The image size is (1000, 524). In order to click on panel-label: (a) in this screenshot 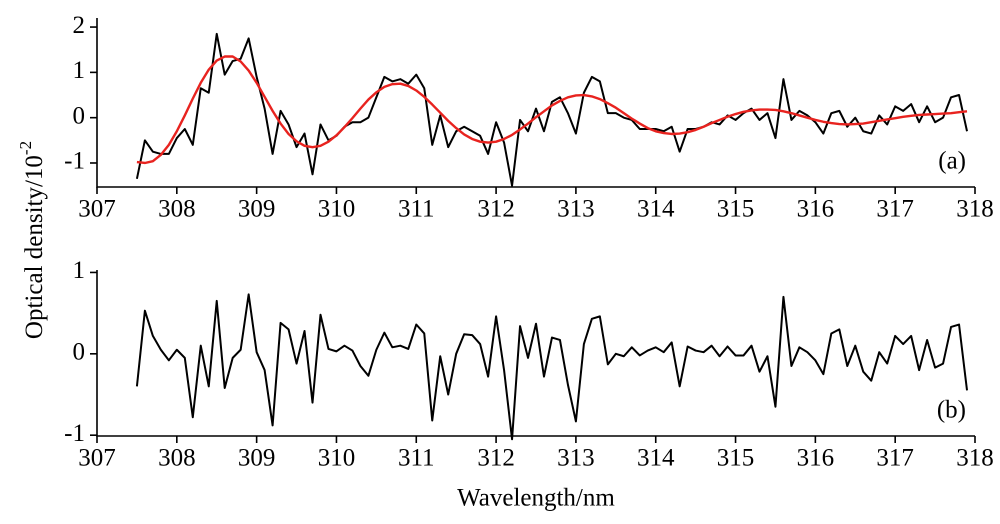, I will do `click(952, 161)`.